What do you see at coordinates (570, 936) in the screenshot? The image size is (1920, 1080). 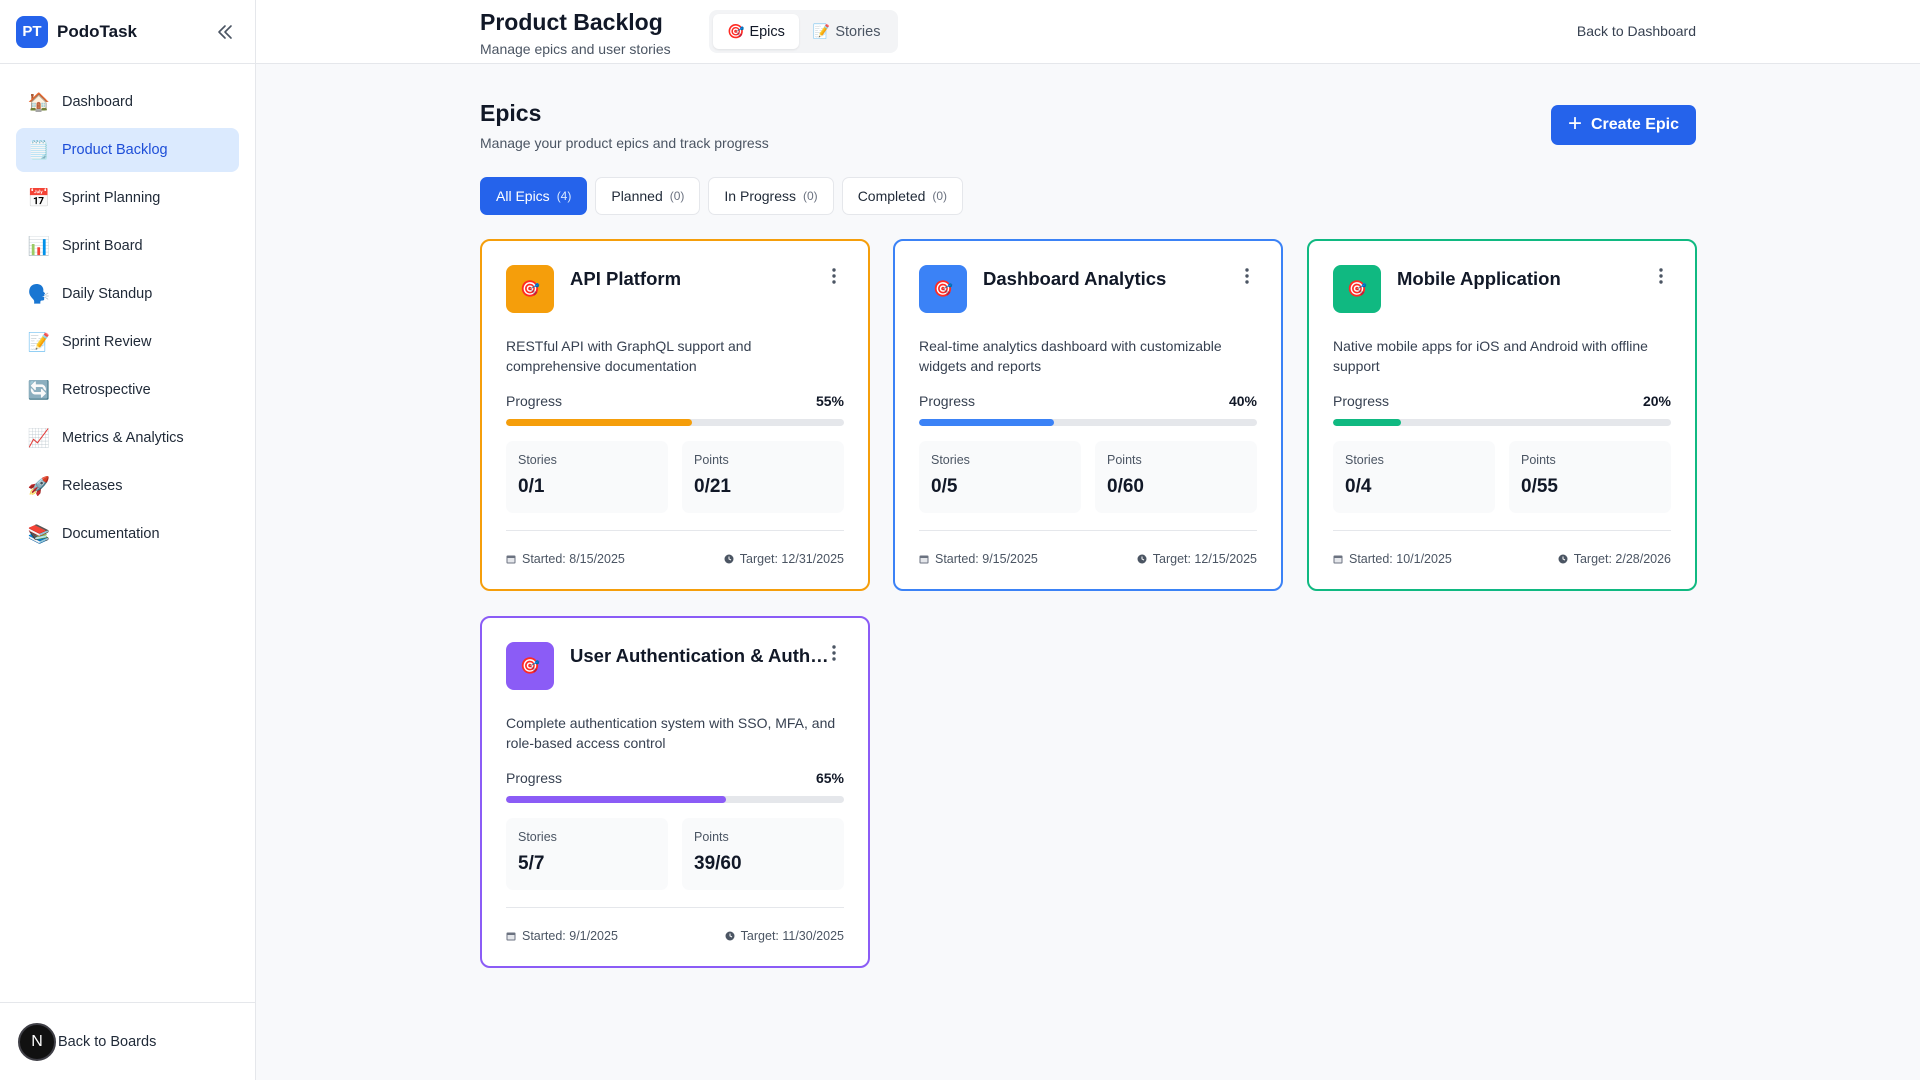 I see `start-date-text: Started: 9/1/2025` at bounding box center [570, 936].